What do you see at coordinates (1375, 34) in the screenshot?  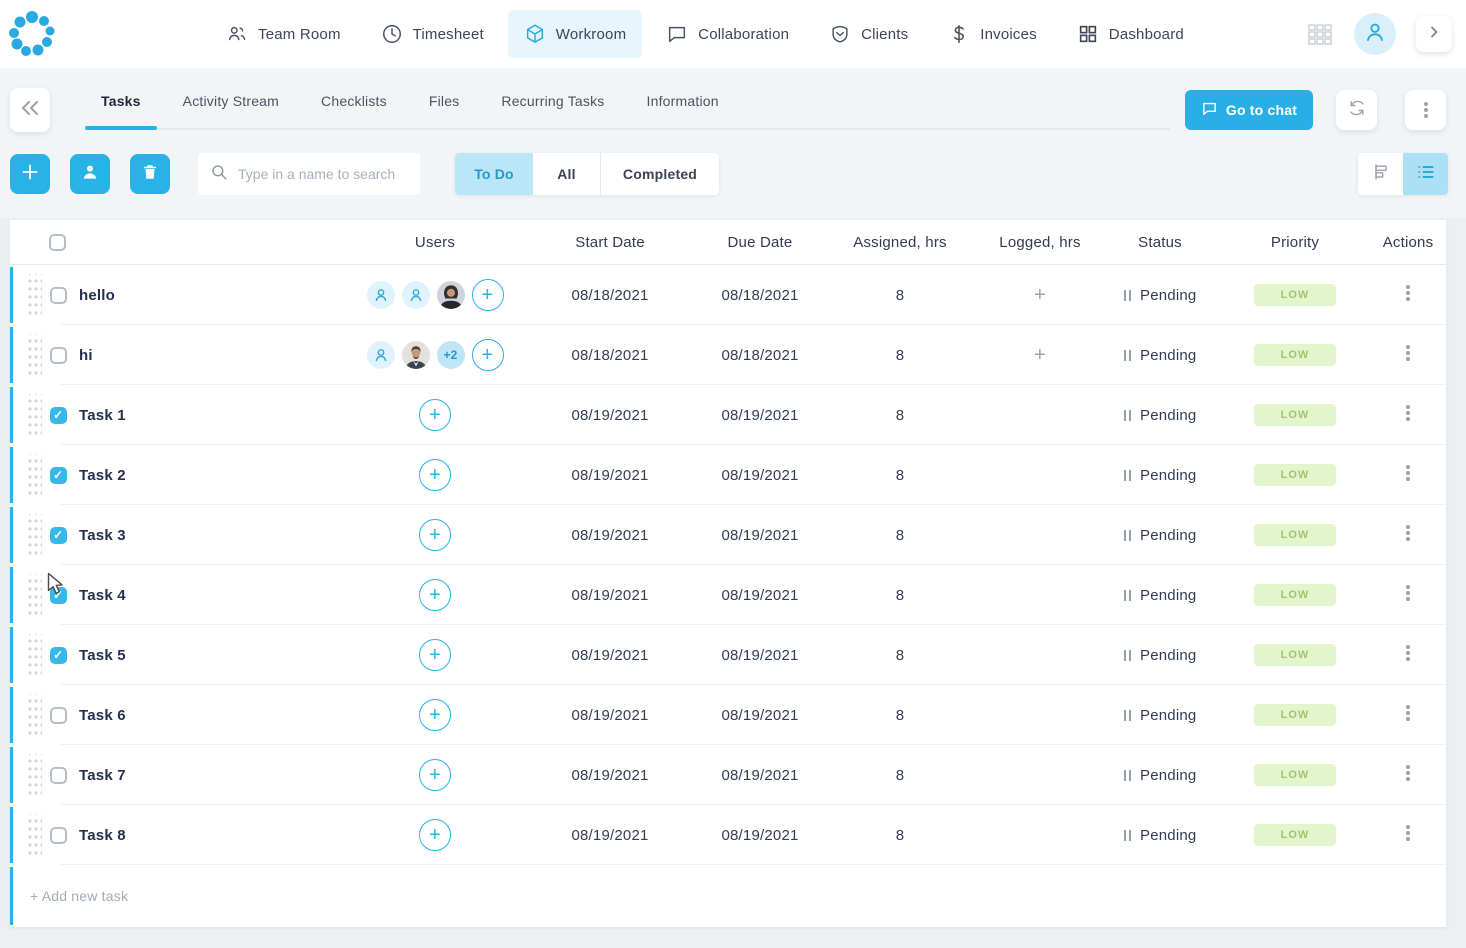 I see `account-avatar-button` at bounding box center [1375, 34].